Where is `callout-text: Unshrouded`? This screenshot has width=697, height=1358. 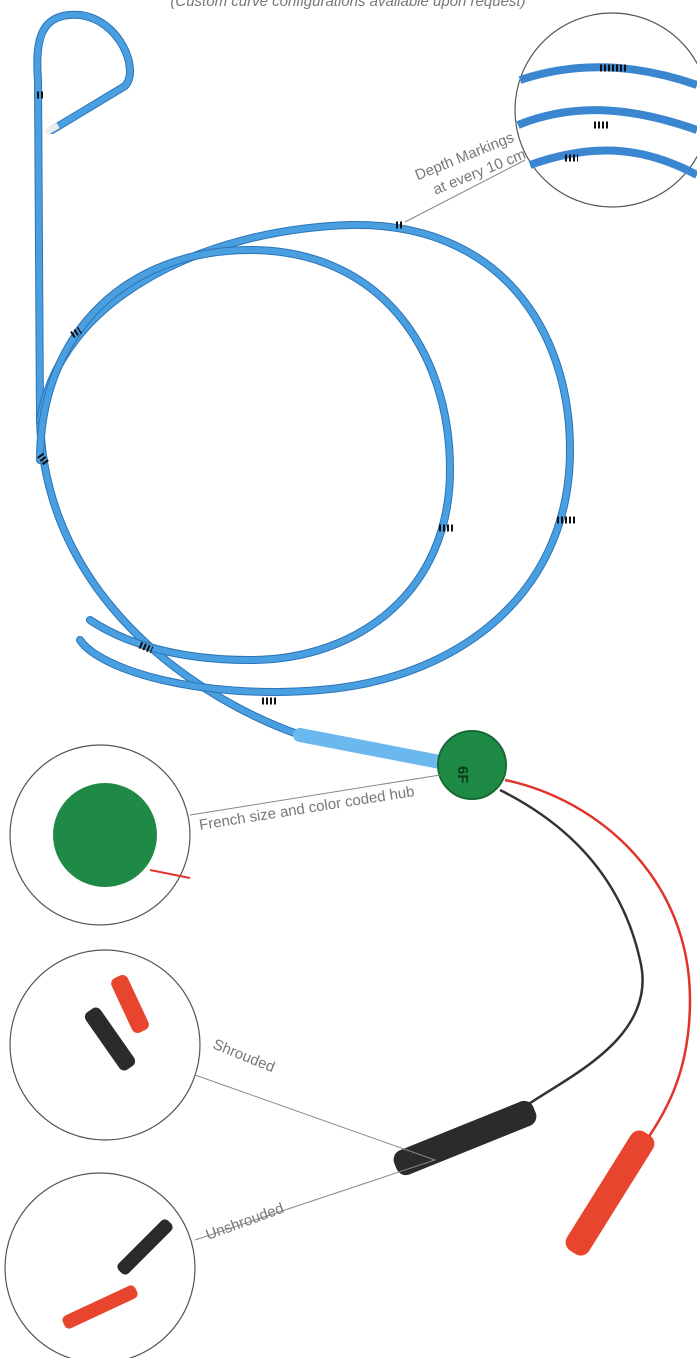
callout-text: Unshrouded is located at coordinates (245, 1222).